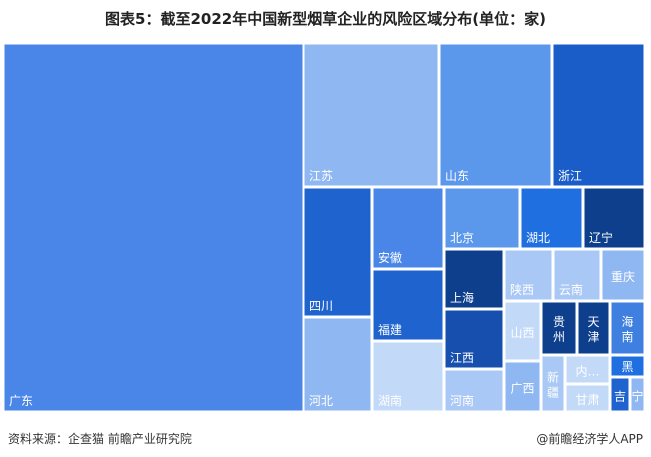 This screenshot has height=457, width=651. I want to click on treemap-cell-label: 山西, so click(522, 333).